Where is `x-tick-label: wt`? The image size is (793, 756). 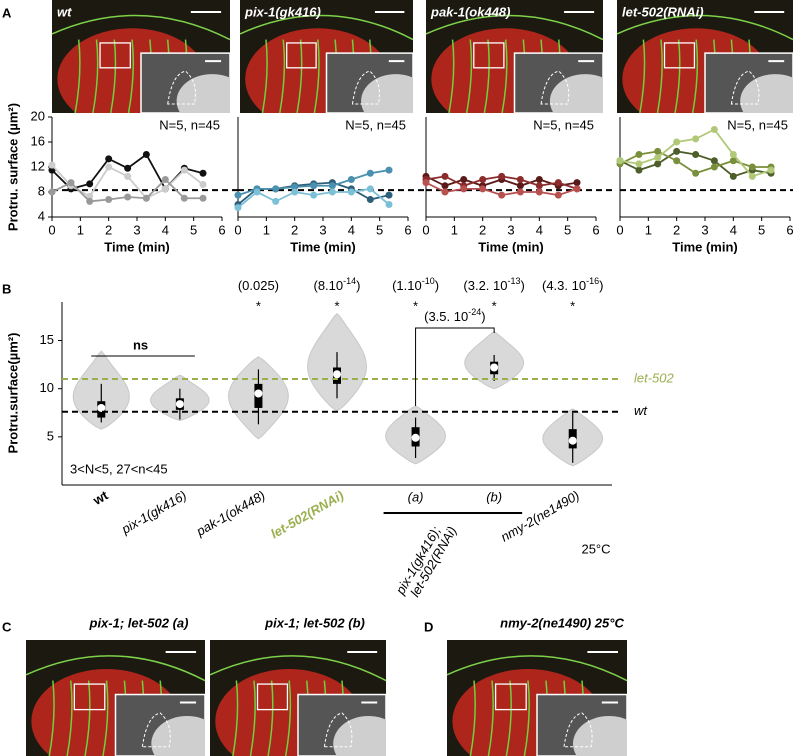 x-tick-label: wt is located at coordinates (100, 497).